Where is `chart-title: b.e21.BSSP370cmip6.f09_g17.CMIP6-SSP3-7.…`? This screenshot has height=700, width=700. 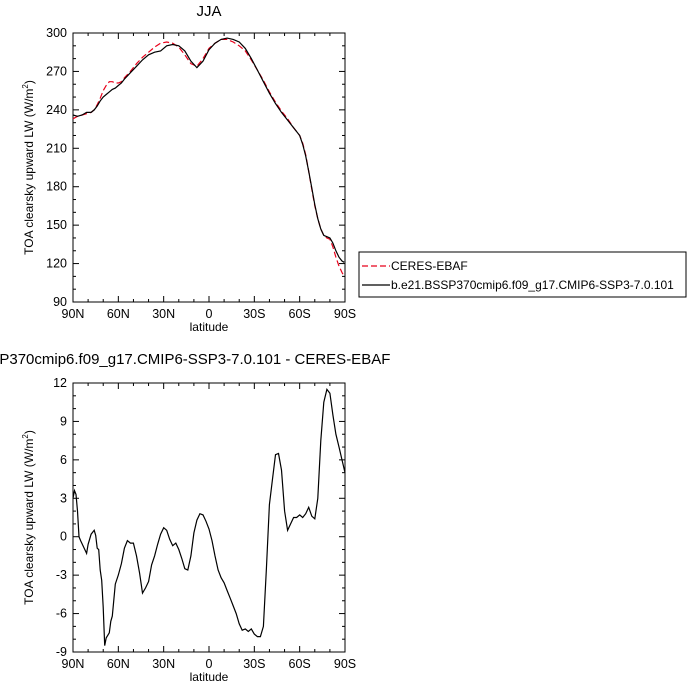
chart-title: b.e21.BSSP370cmip6.f09_g17.CMIP6-SSP3-7.… is located at coordinates (195, 359).